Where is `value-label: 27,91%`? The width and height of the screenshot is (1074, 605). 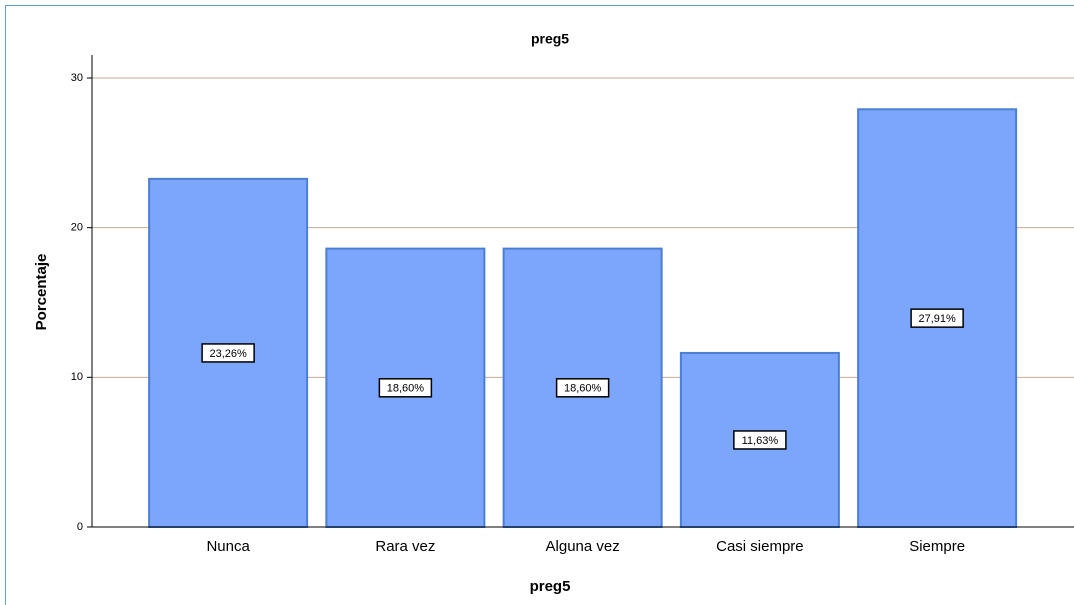
value-label: 27,91% is located at coordinates (937, 319).